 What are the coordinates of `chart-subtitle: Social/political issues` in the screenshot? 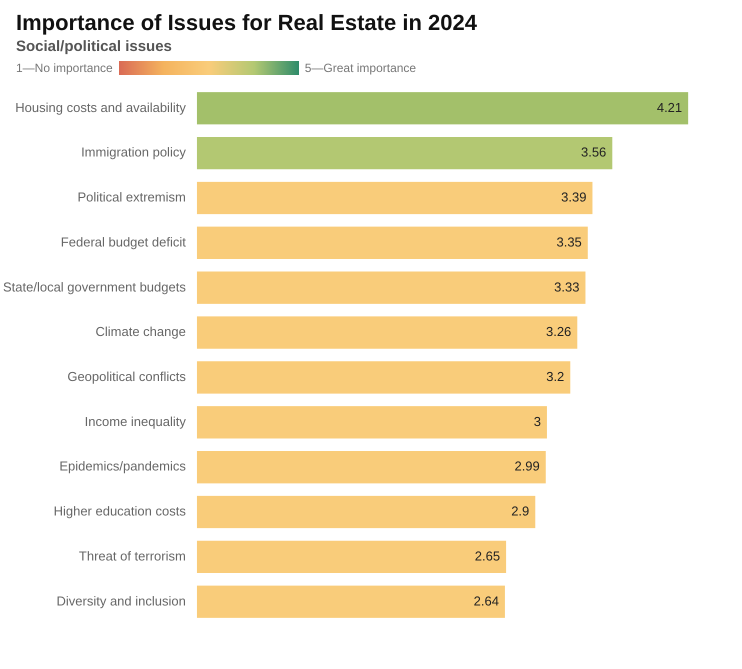 It's located at (94, 46).